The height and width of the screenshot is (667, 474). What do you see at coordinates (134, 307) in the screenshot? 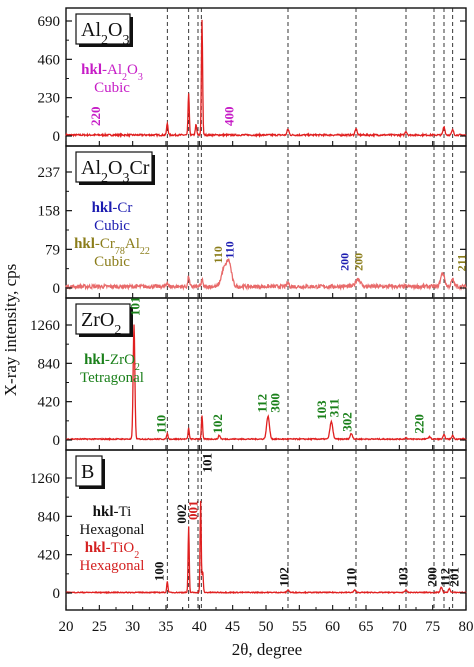
I see `hkl-label-zro2: 101` at bounding box center [134, 307].